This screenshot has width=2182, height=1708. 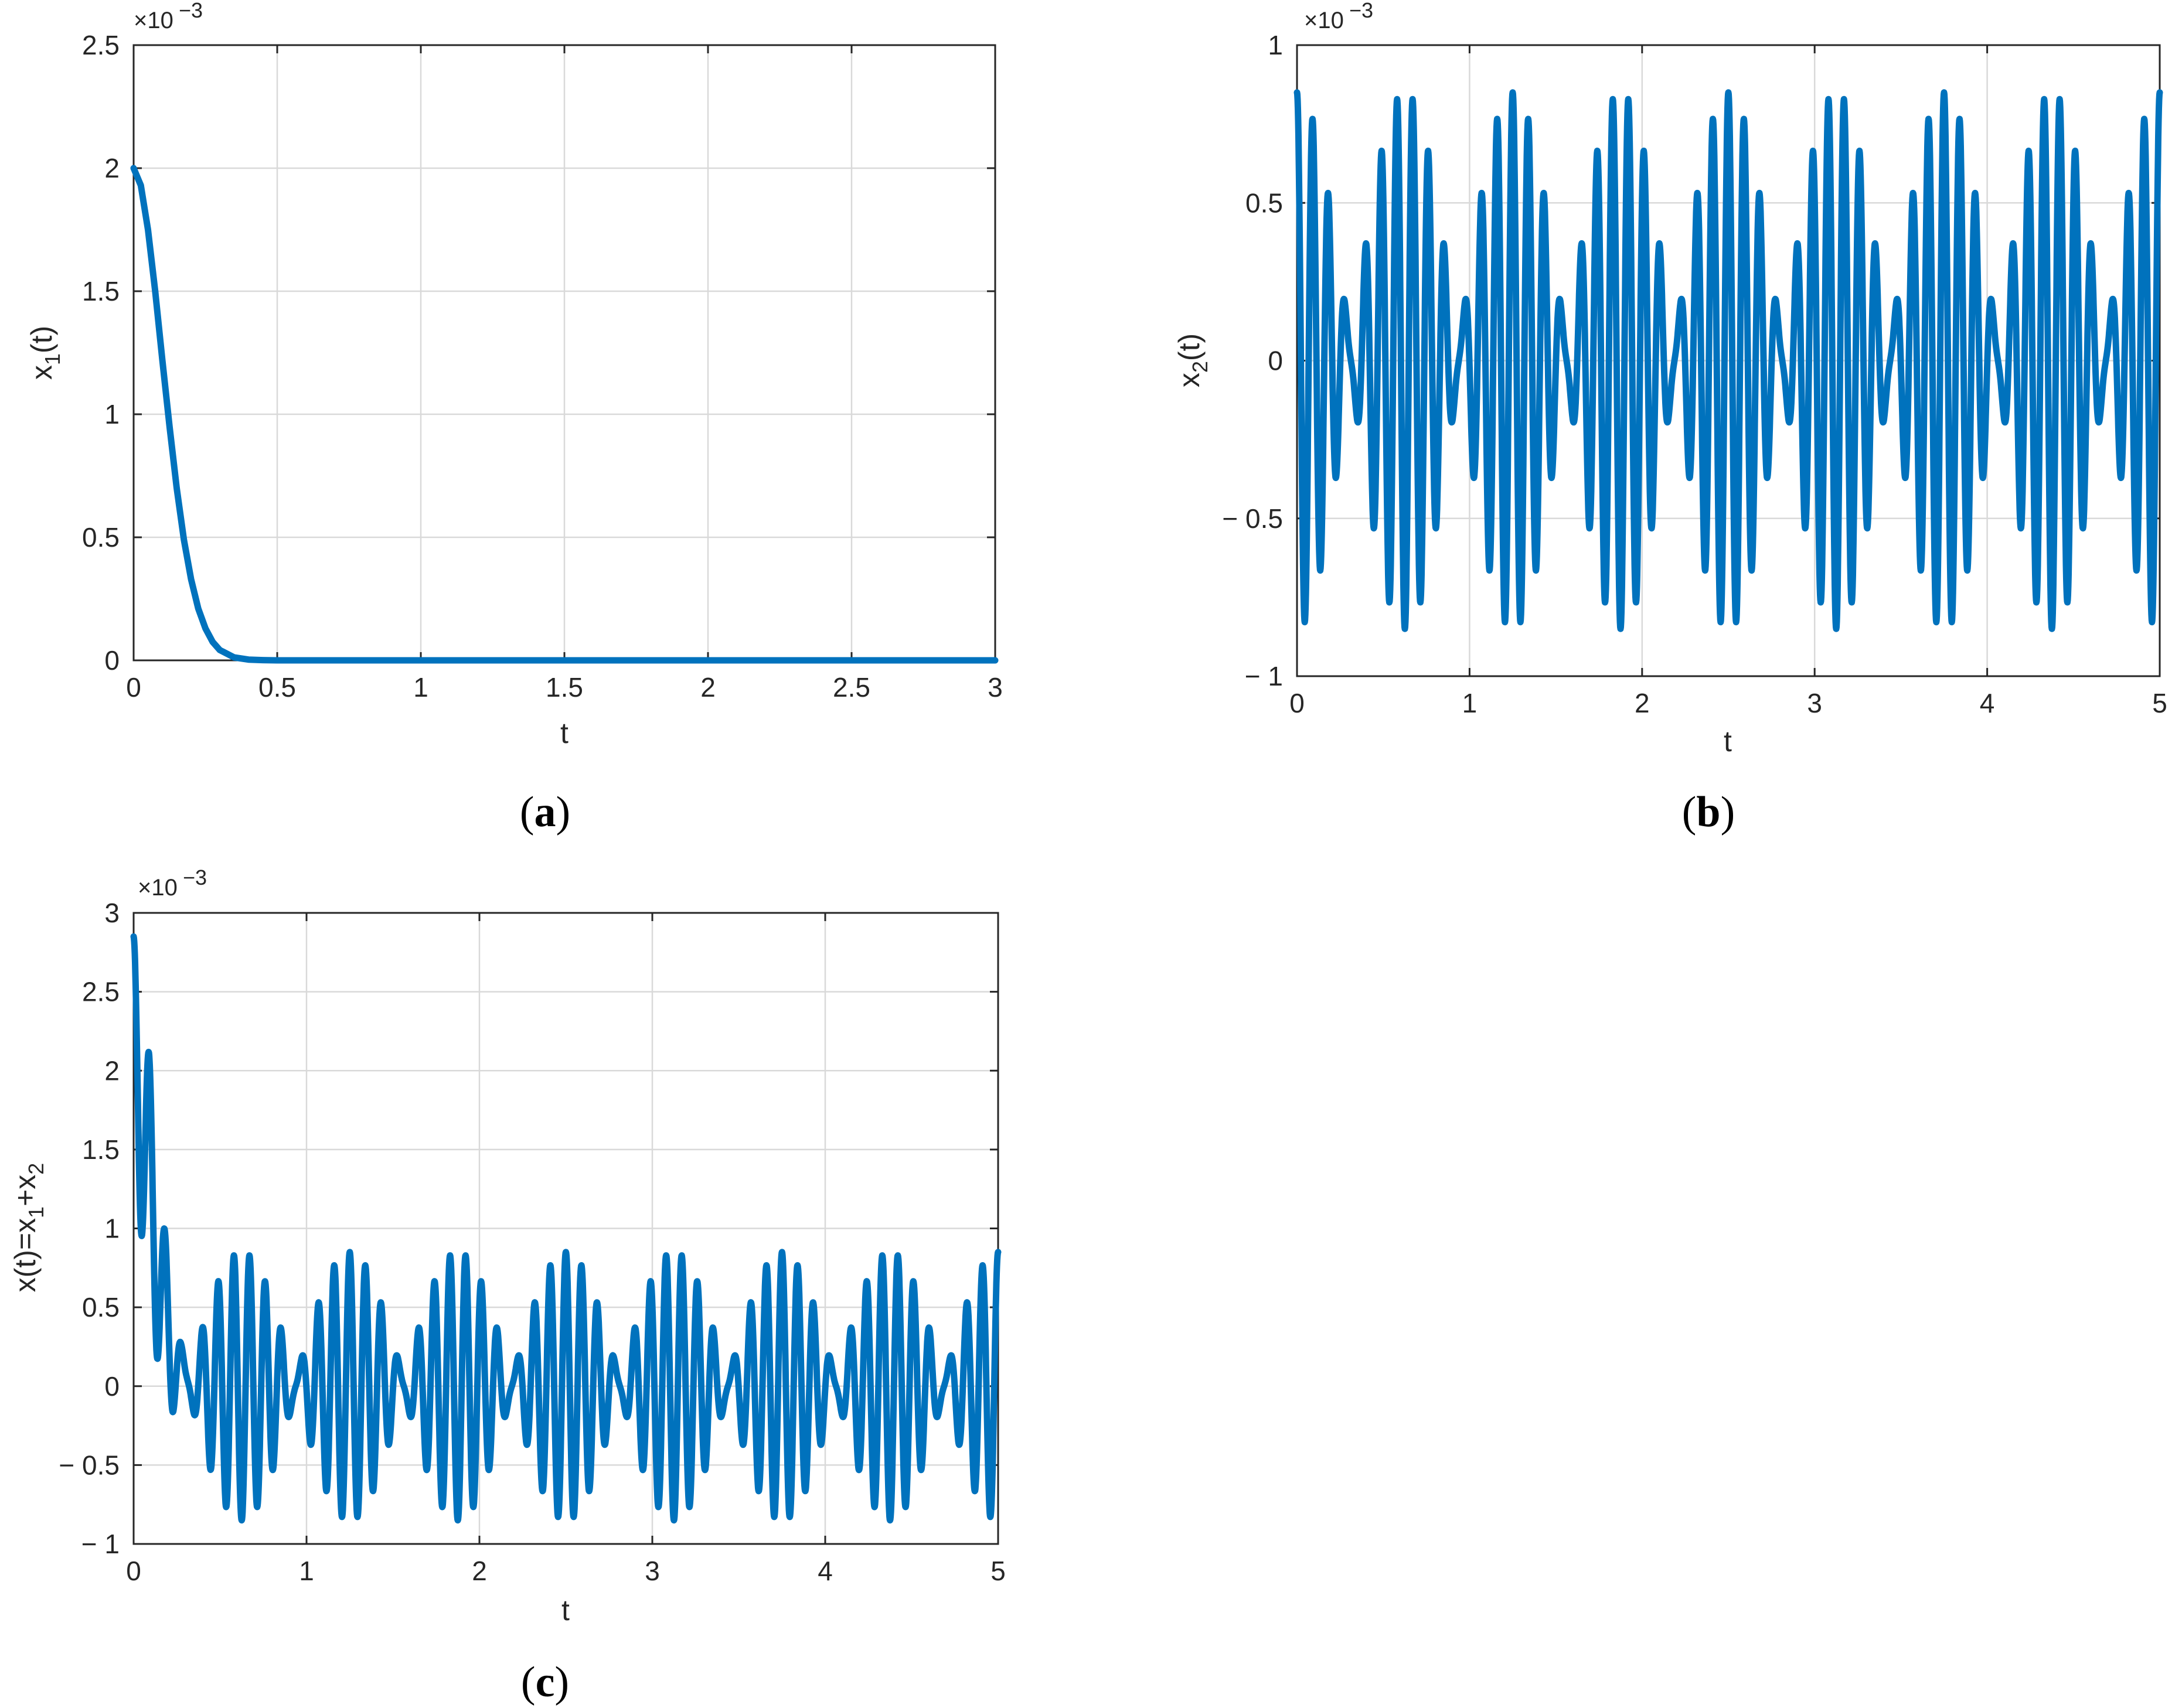 I want to click on panel-c-ytick-label: 0.5, so click(x=101, y=1307).